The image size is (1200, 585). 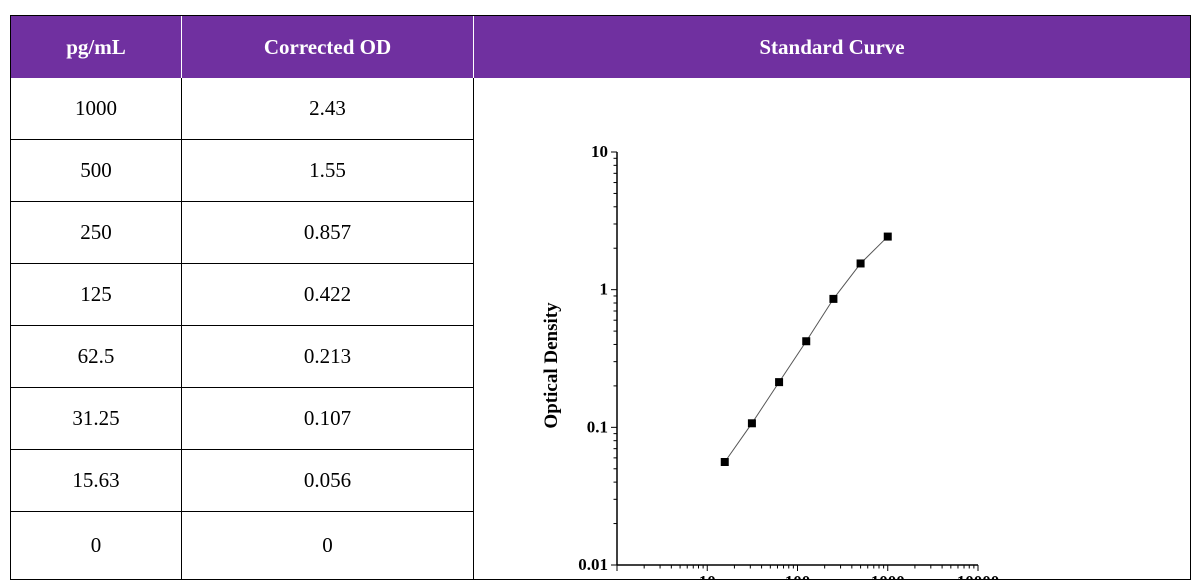 I want to click on y-tick-label: 1, so click(x=604, y=289).